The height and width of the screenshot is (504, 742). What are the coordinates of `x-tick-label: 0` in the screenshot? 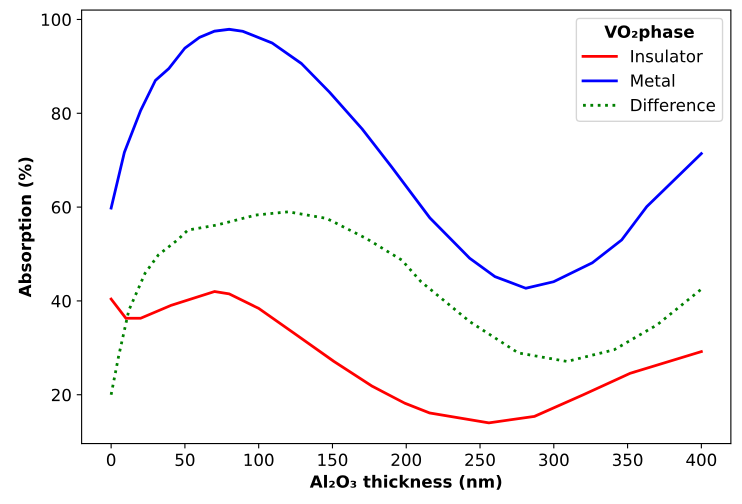 It's located at (111, 460).